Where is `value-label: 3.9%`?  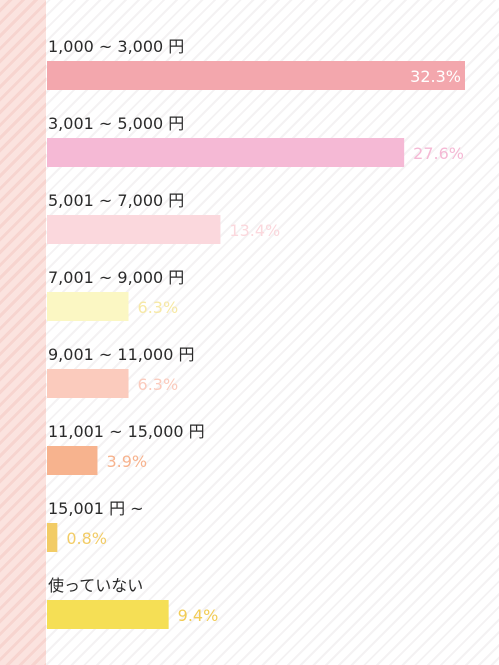 value-label: 3.9% is located at coordinates (126, 461).